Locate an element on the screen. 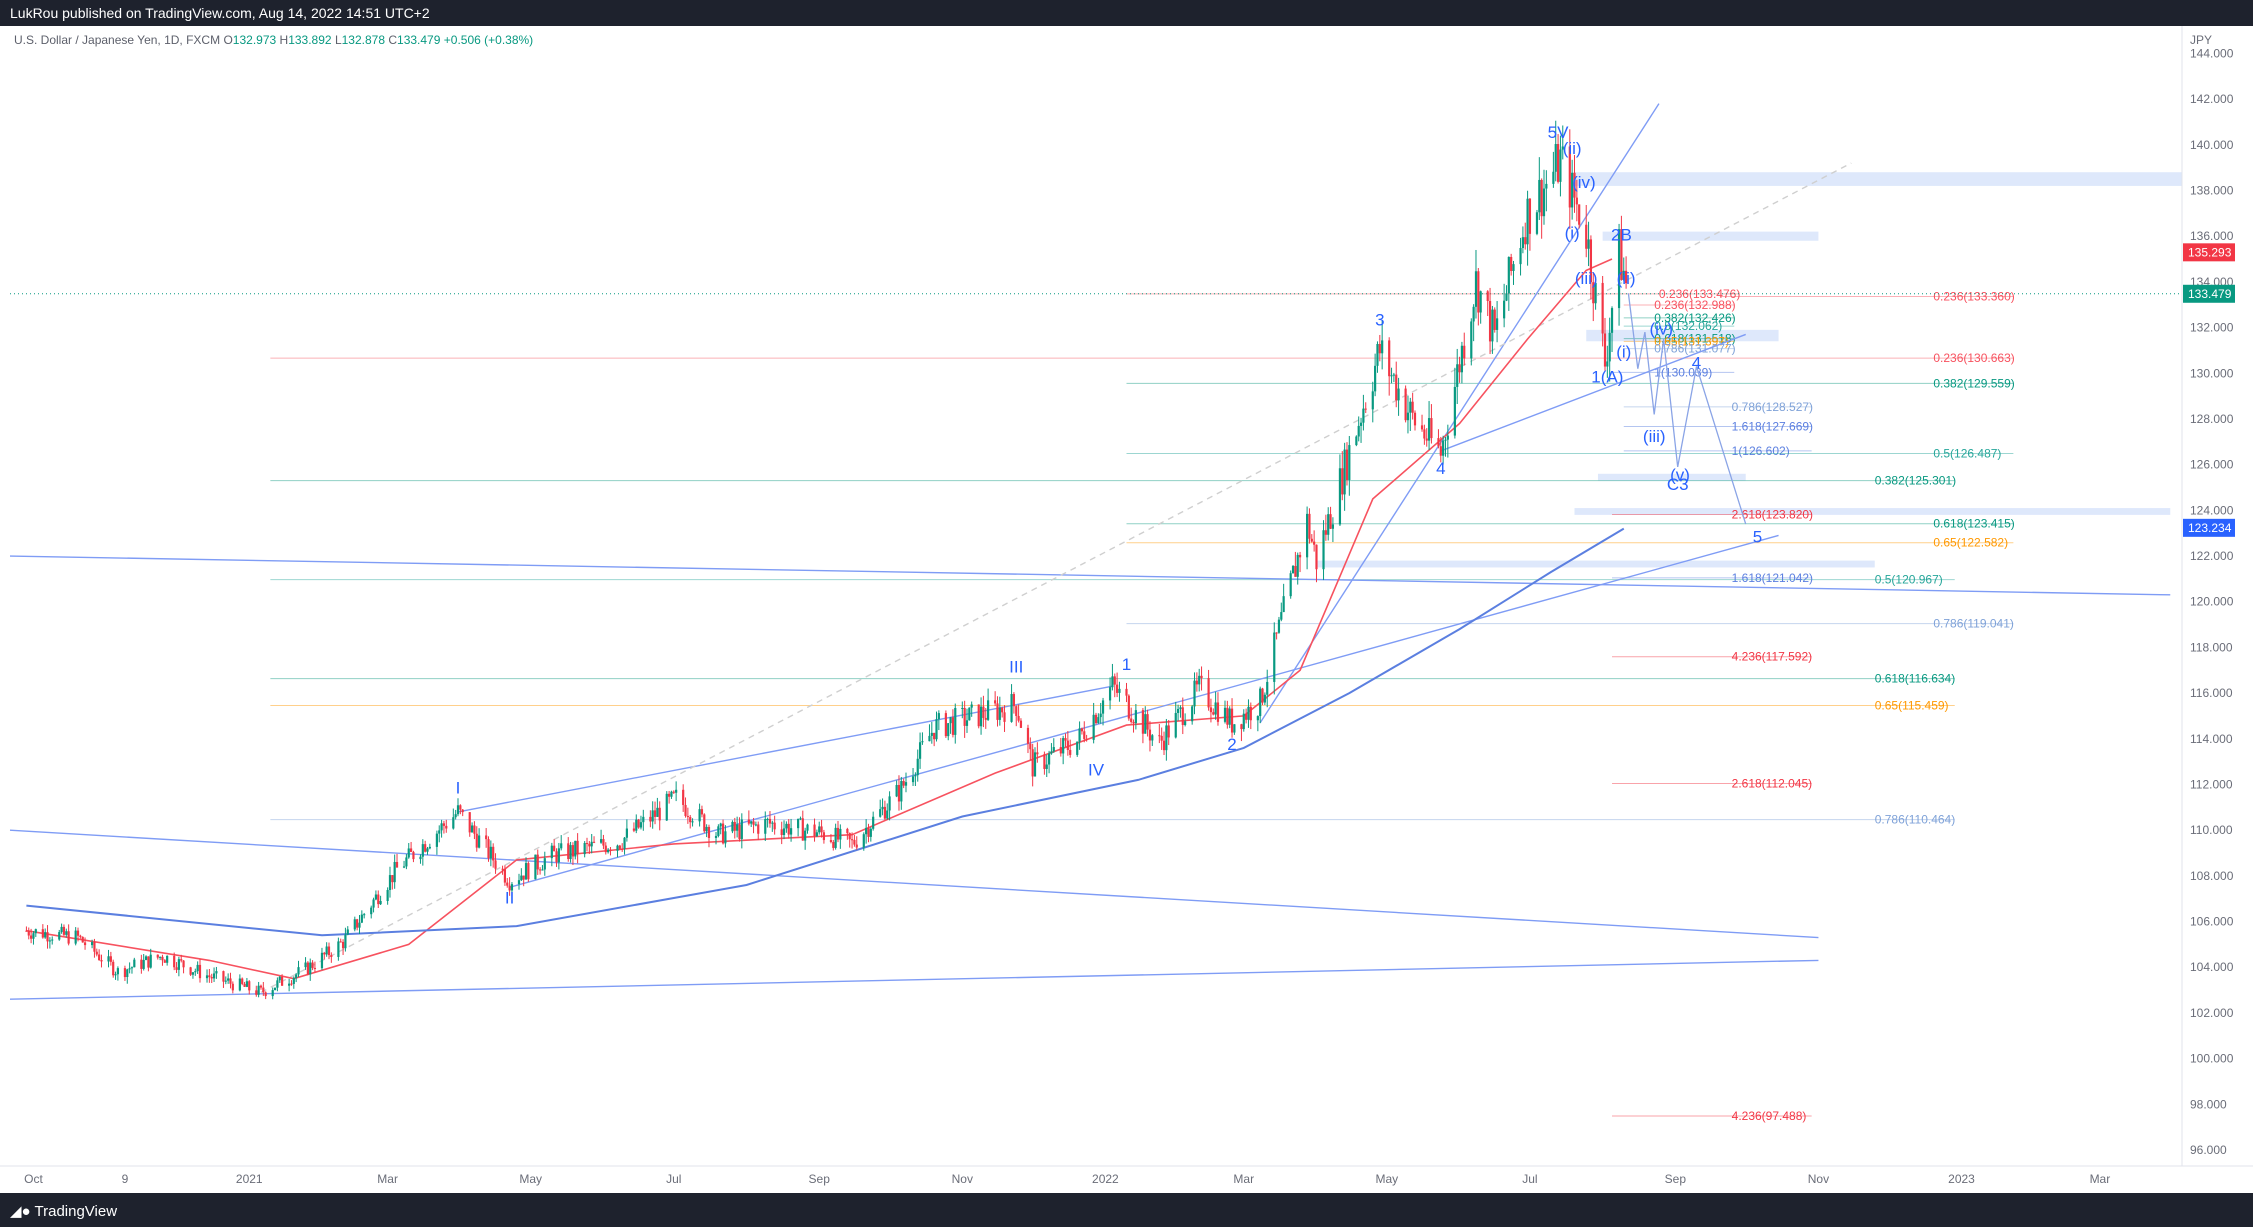 The width and height of the screenshot is (2253, 1227). wave-label: 1 is located at coordinates (1126, 664).